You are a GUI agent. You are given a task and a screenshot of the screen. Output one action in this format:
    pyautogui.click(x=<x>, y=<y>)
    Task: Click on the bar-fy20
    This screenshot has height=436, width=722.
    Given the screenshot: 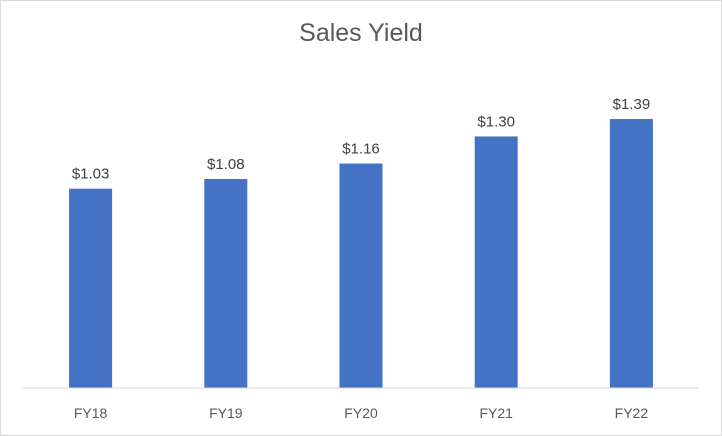 What is the action you would take?
    pyautogui.click(x=361, y=275)
    